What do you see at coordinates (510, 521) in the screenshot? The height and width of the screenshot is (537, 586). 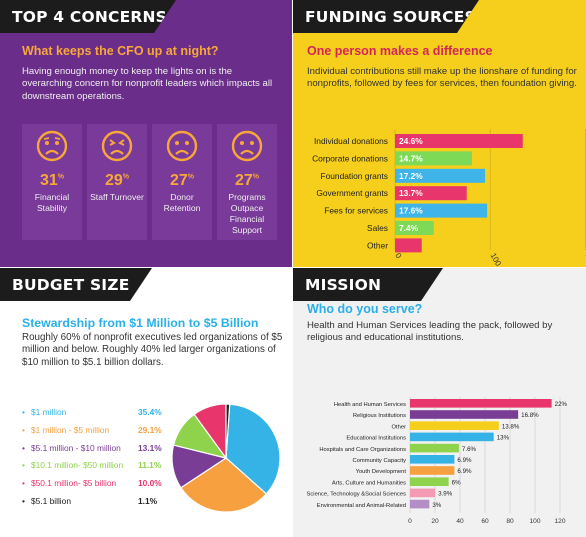 I see `x-tick-label: 80` at bounding box center [510, 521].